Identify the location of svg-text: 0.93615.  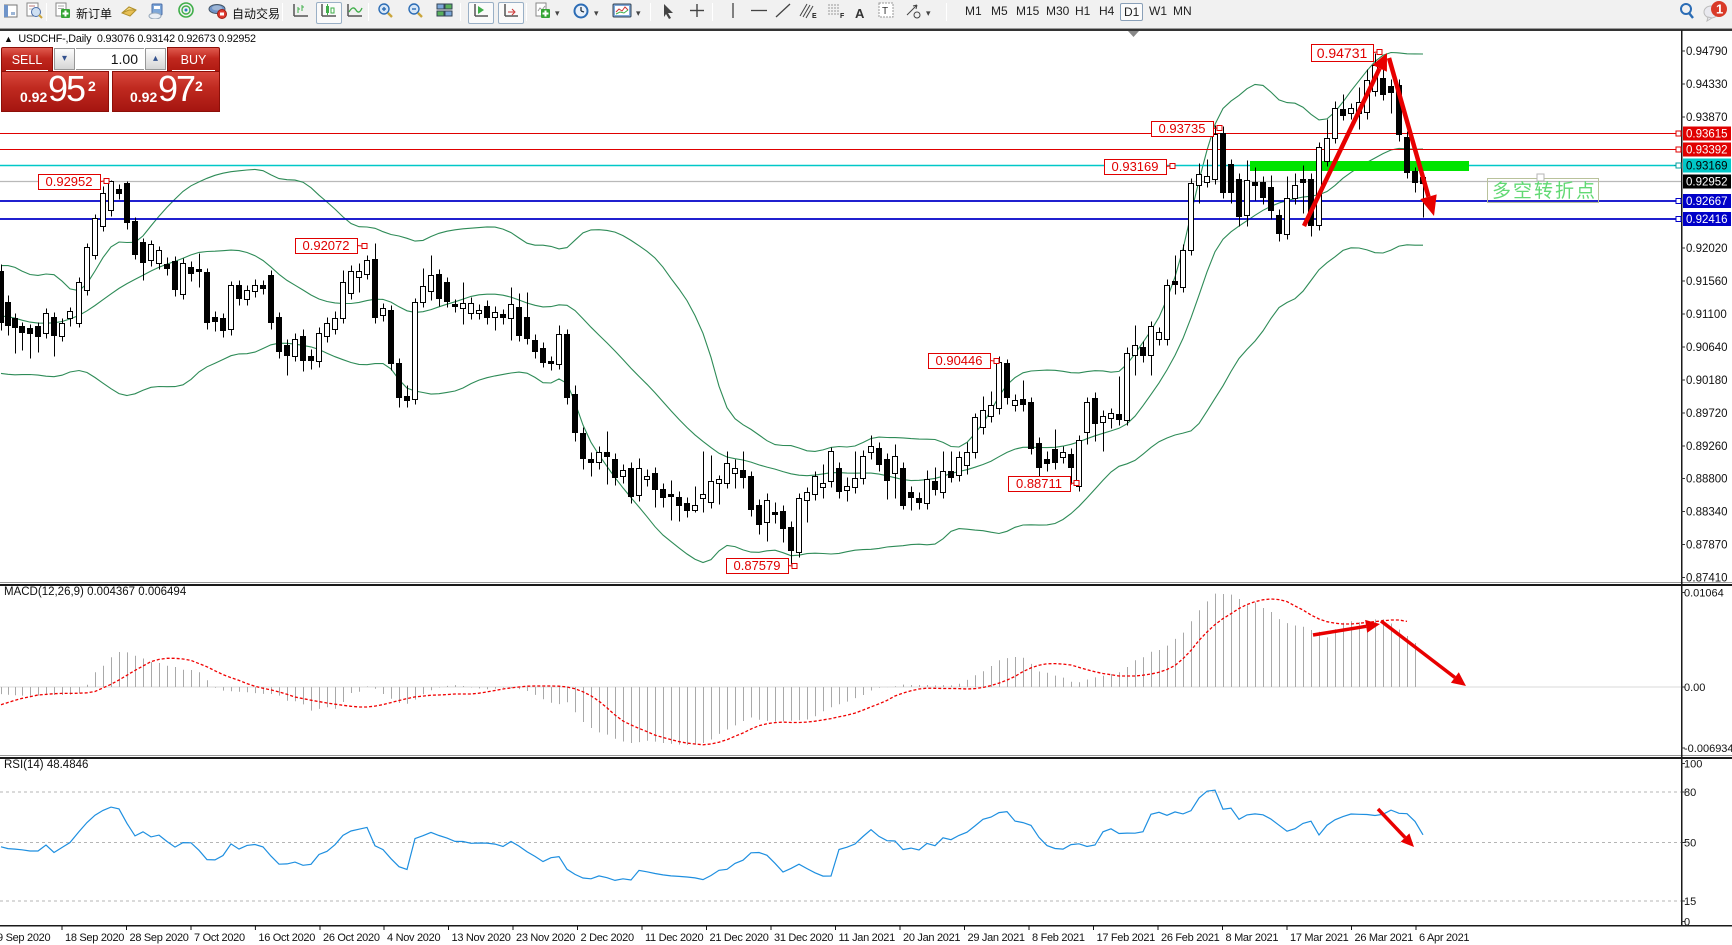
(1707, 135).